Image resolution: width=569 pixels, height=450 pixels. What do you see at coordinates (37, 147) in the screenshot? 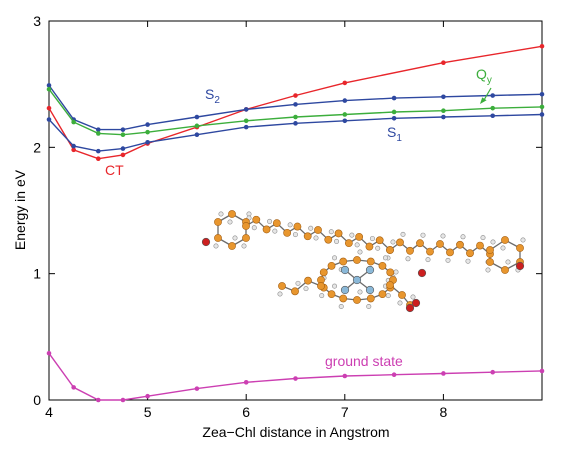
I see `y-tick-label: 2` at bounding box center [37, 147].